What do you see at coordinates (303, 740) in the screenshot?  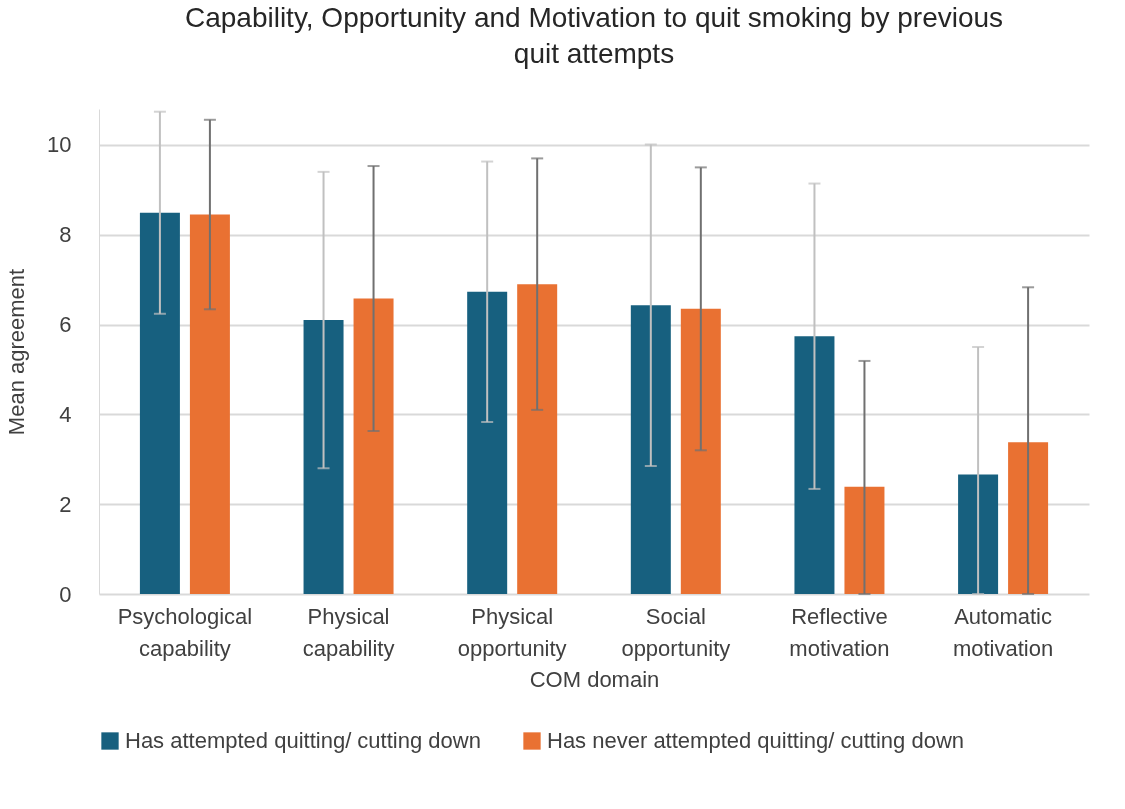 I see `legend-label: Has attempted quitting/ cutting down` at bounding box center [303, 740].